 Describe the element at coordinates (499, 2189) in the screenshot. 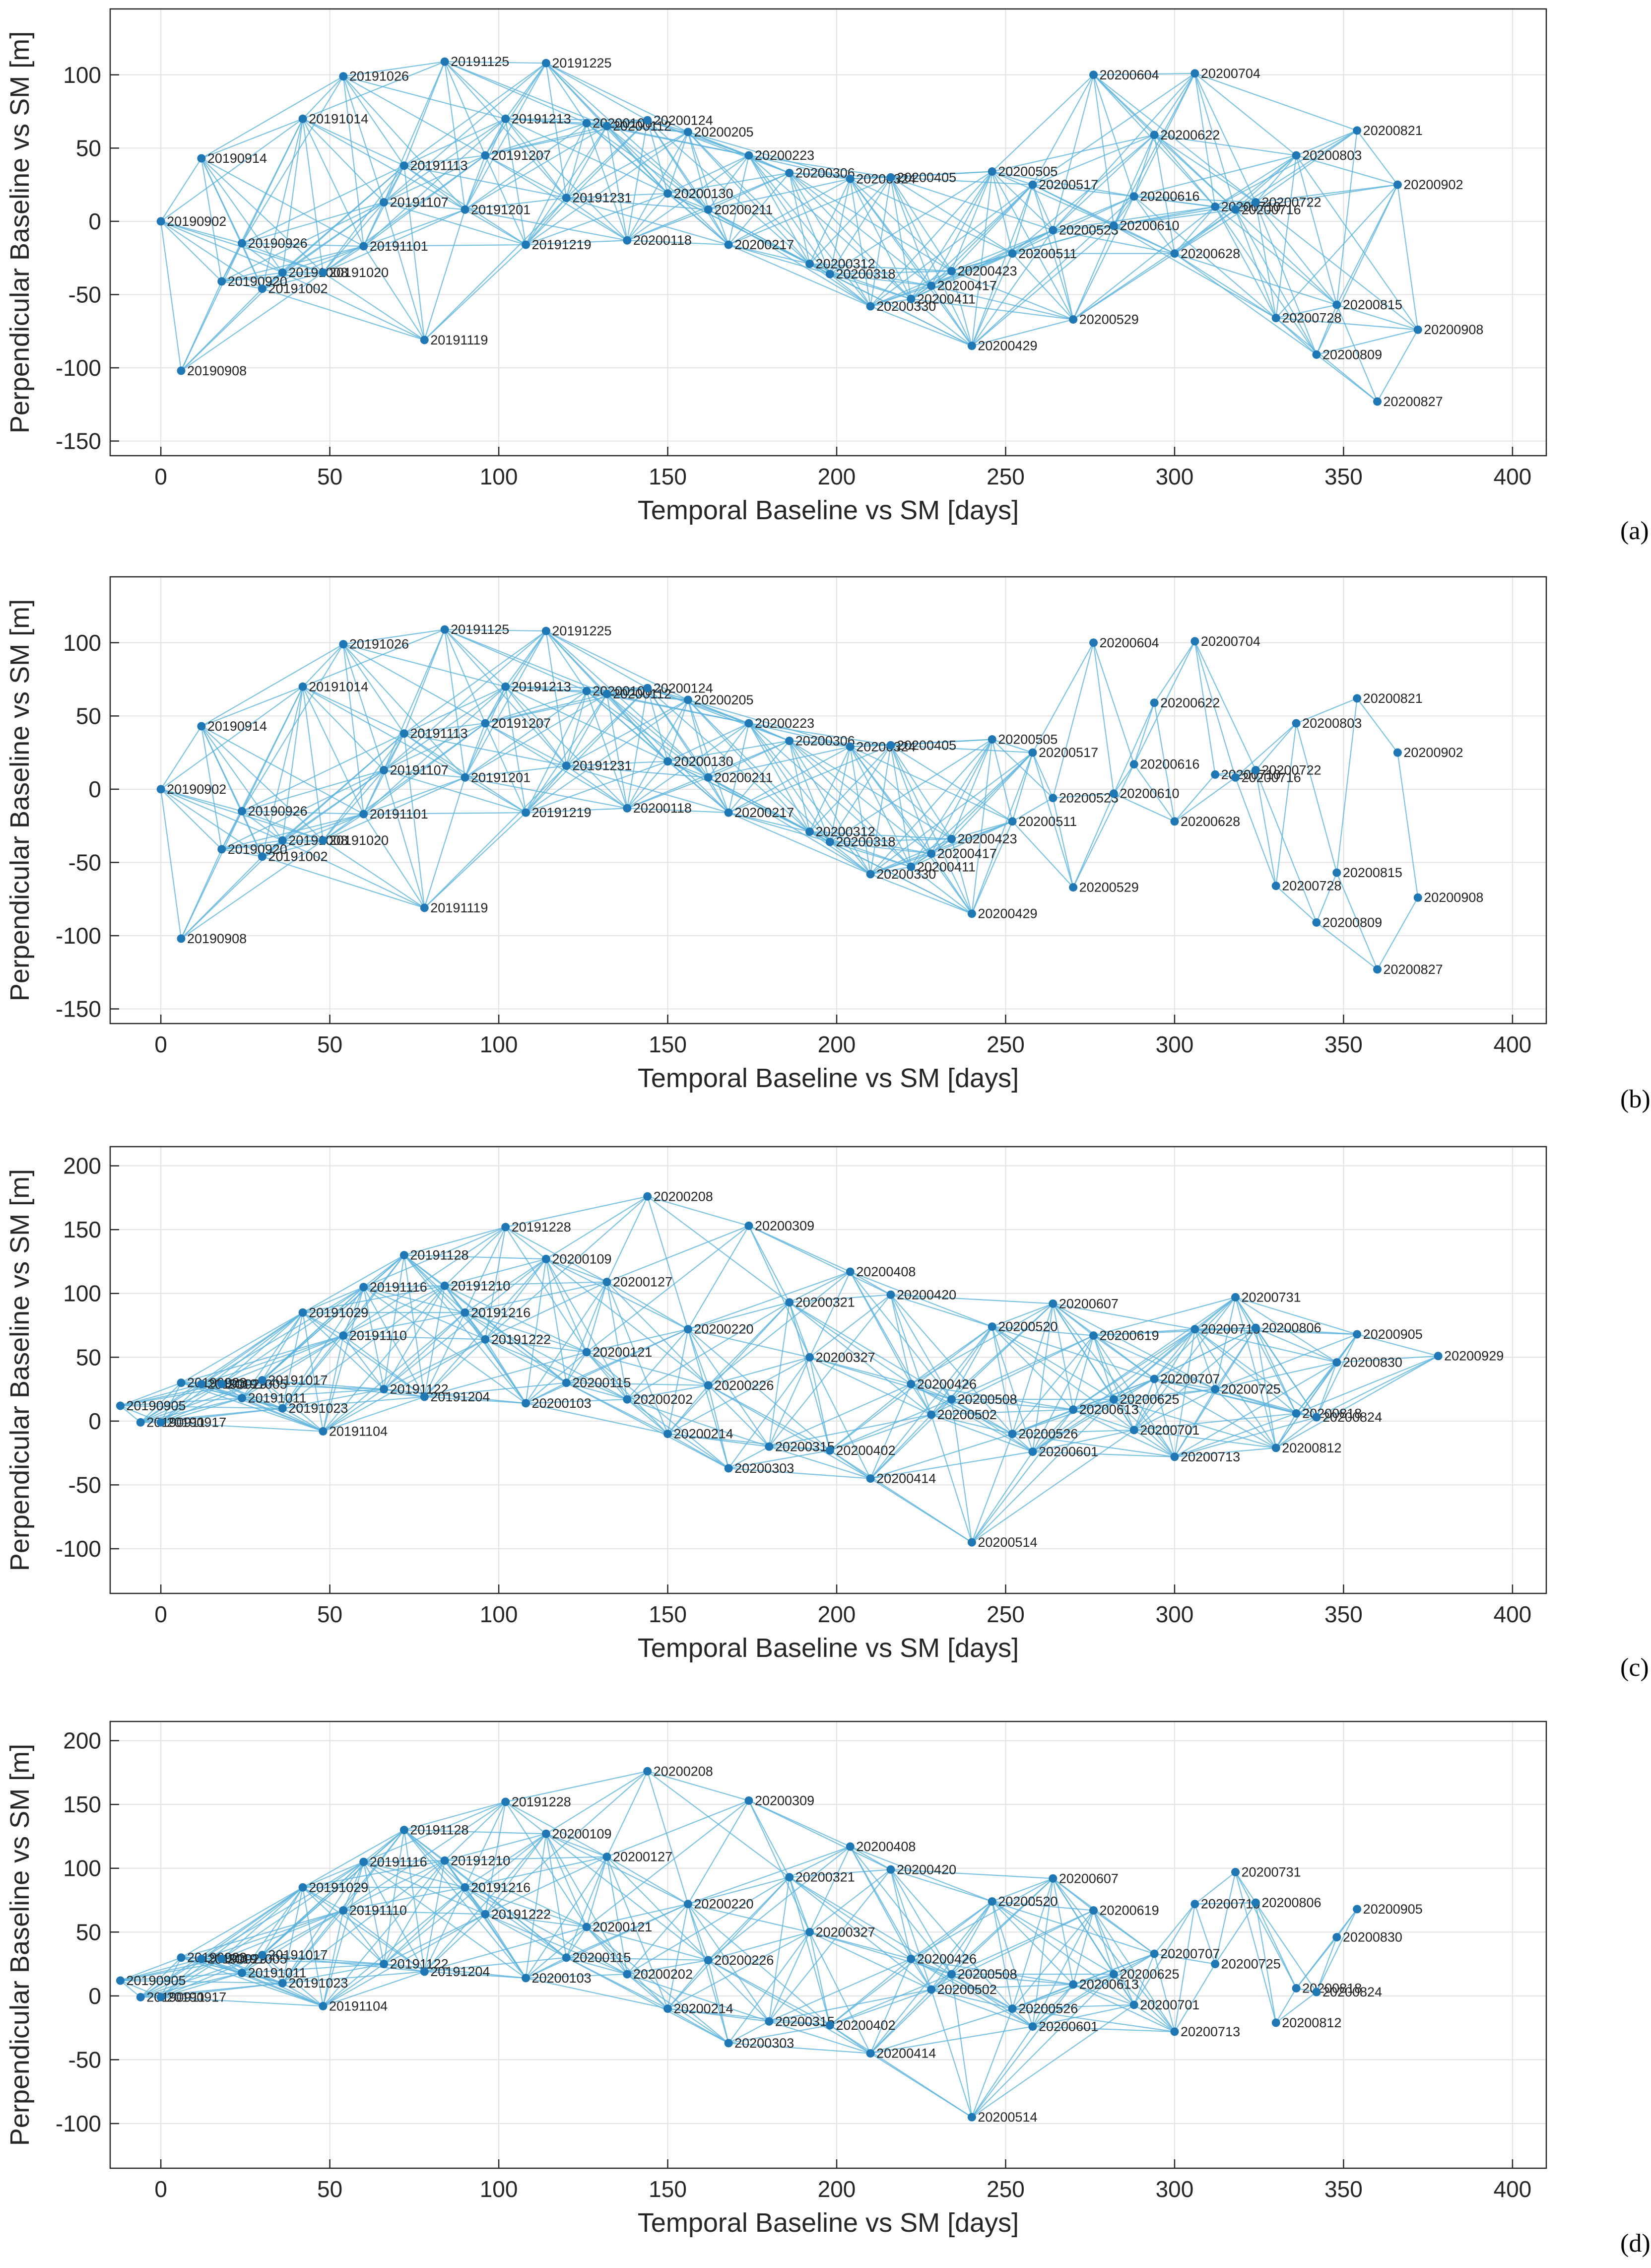

I see `x-tick-label: 100` at that location.